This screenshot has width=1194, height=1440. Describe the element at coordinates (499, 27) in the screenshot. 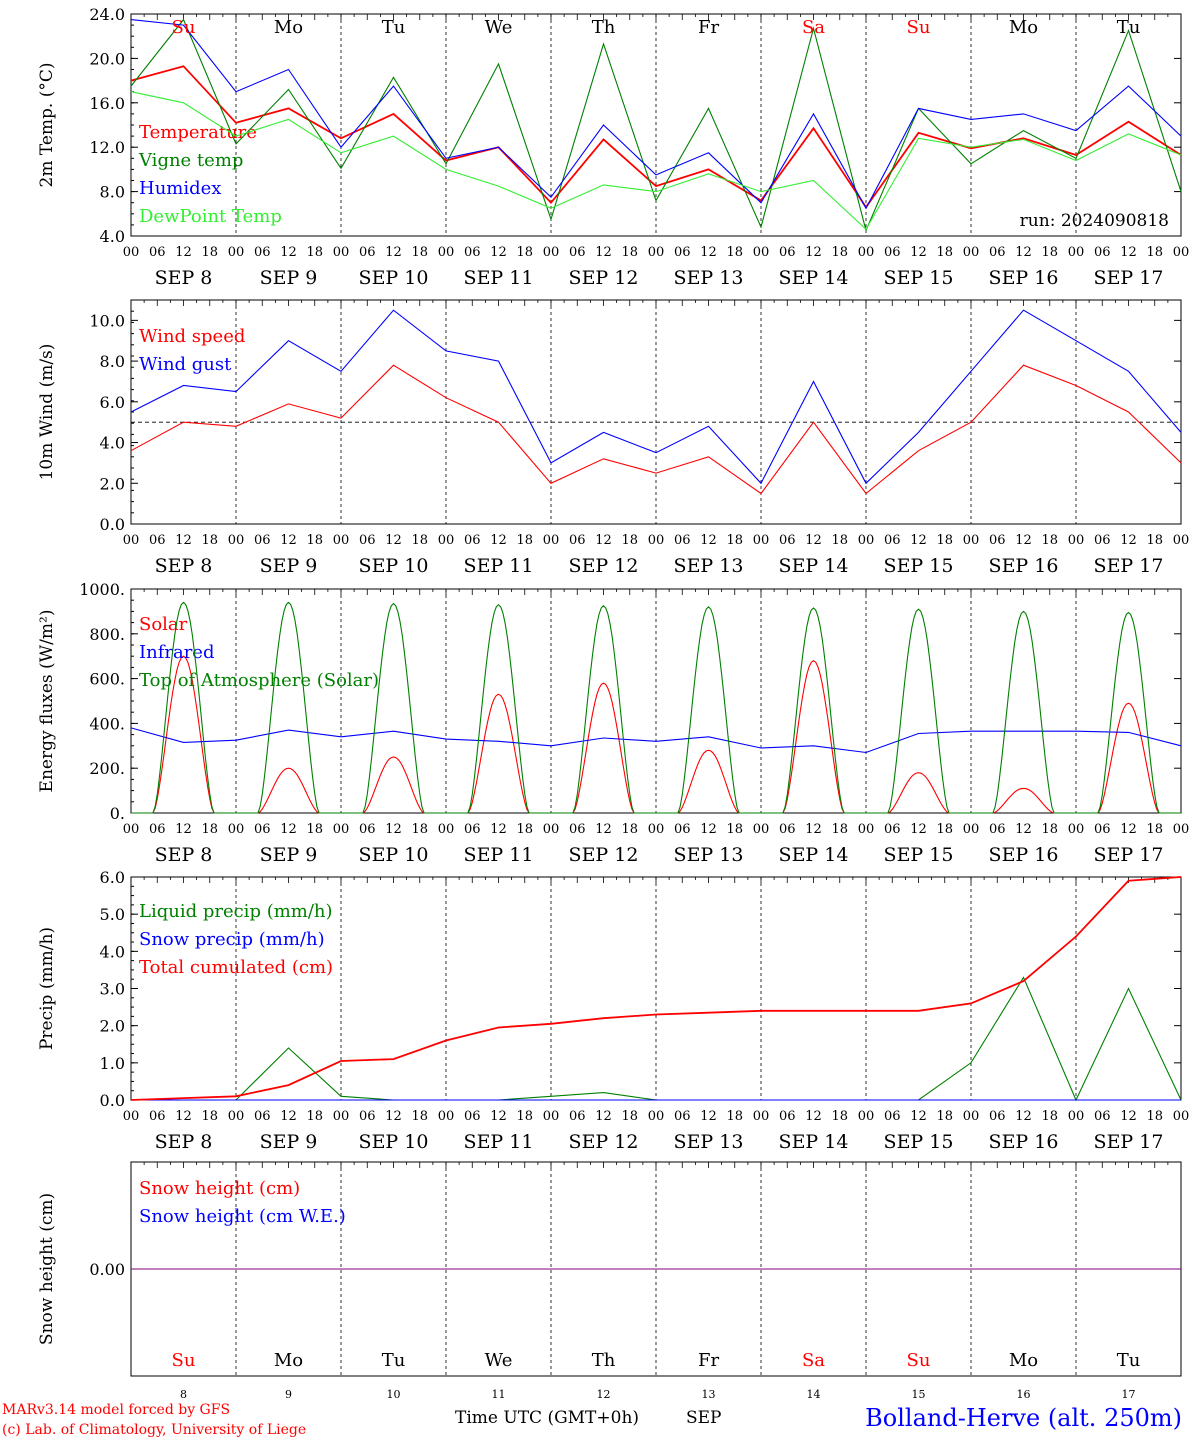

I see `weekday-label: We` at that location.